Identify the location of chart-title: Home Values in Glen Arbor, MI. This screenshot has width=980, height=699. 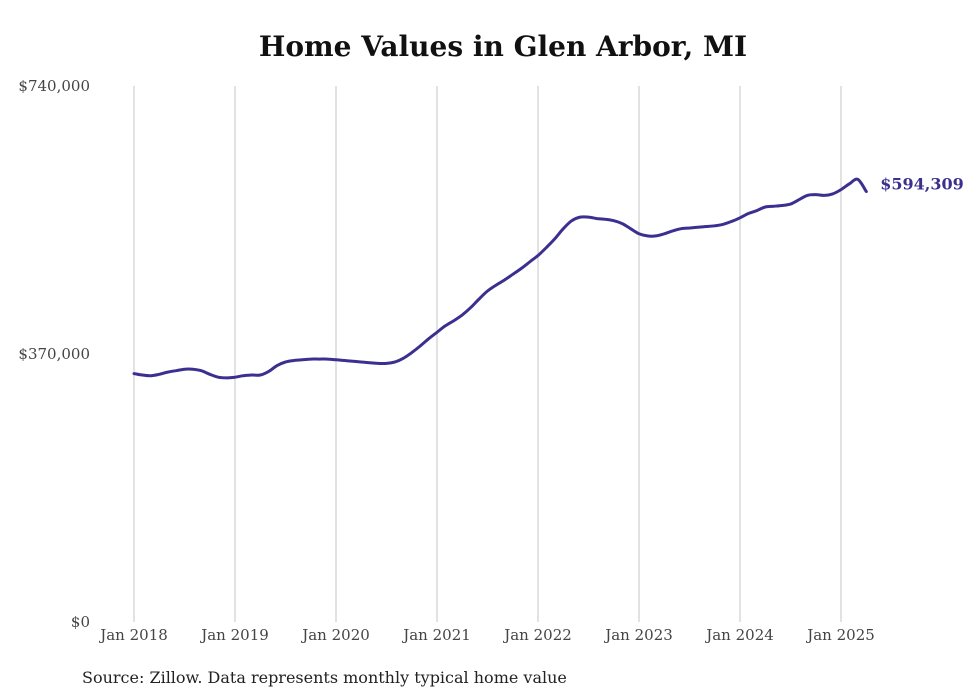
(503, 46).